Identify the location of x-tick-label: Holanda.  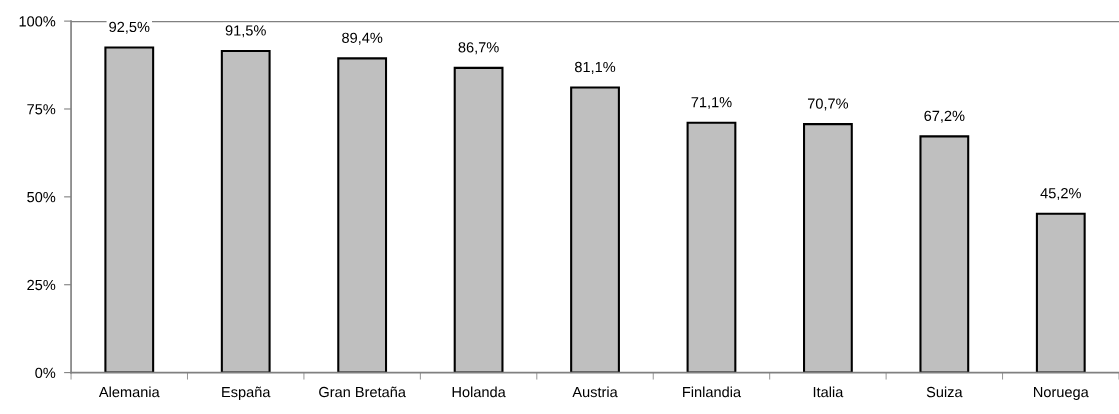
(479, 392).